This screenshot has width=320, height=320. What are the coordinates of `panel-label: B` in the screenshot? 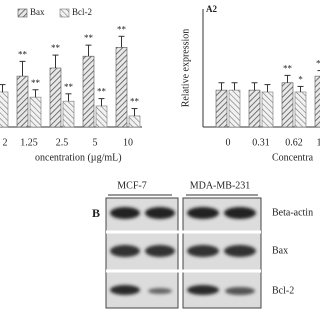 It's located at (96, 213).